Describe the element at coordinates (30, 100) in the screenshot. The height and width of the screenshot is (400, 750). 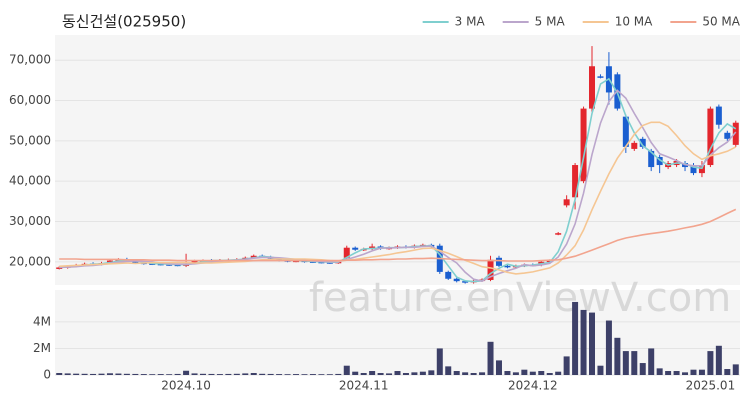
I see `y-tick-label: 60,000` at that location.